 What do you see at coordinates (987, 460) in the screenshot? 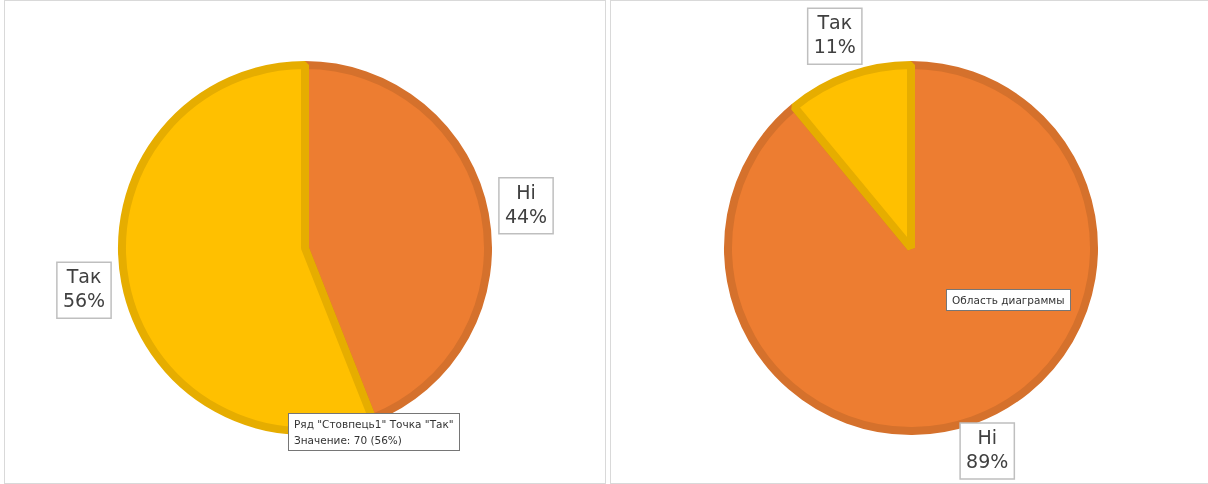
I see `data-label: 89%` at bounding box center [987, 460].